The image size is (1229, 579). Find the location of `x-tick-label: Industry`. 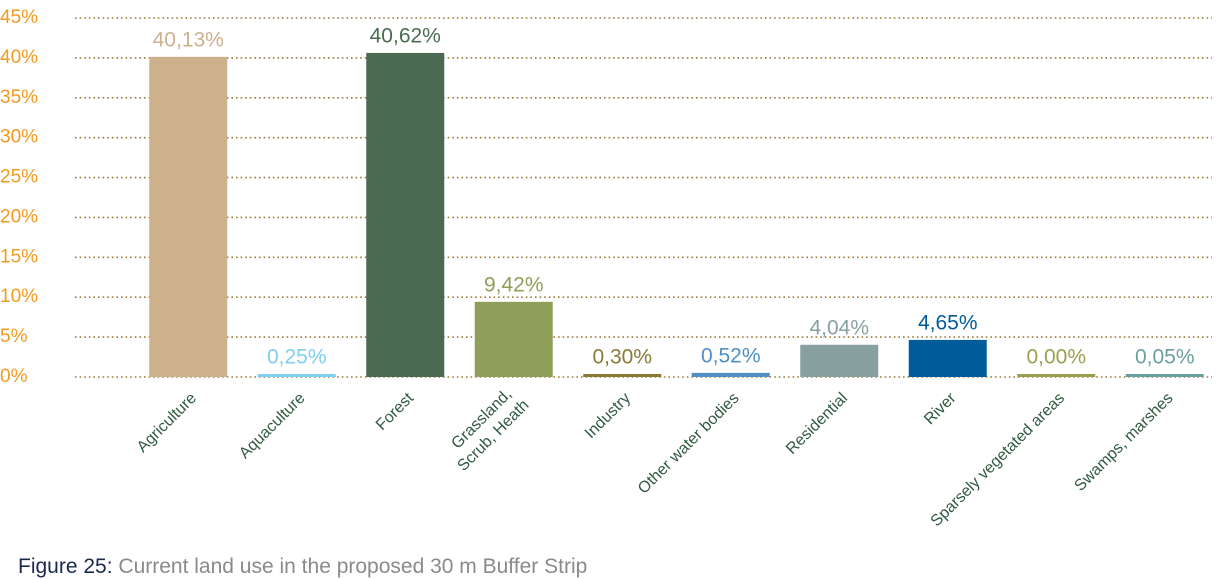

x-tick-label: Industry is located at coordinates (608, 416).